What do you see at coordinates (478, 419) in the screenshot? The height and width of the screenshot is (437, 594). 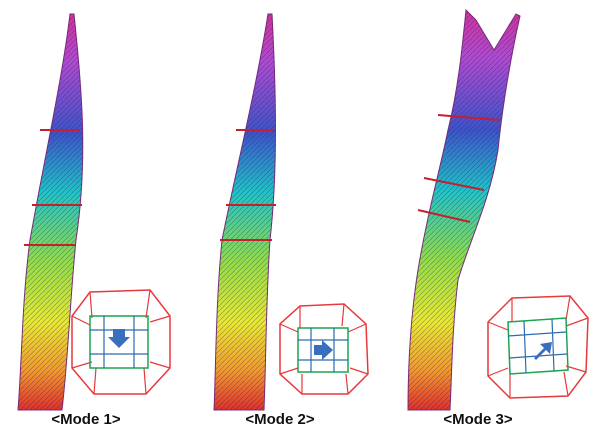 I see `mode-3-caption: <Mode 3>` at bounding box center [478, 419].